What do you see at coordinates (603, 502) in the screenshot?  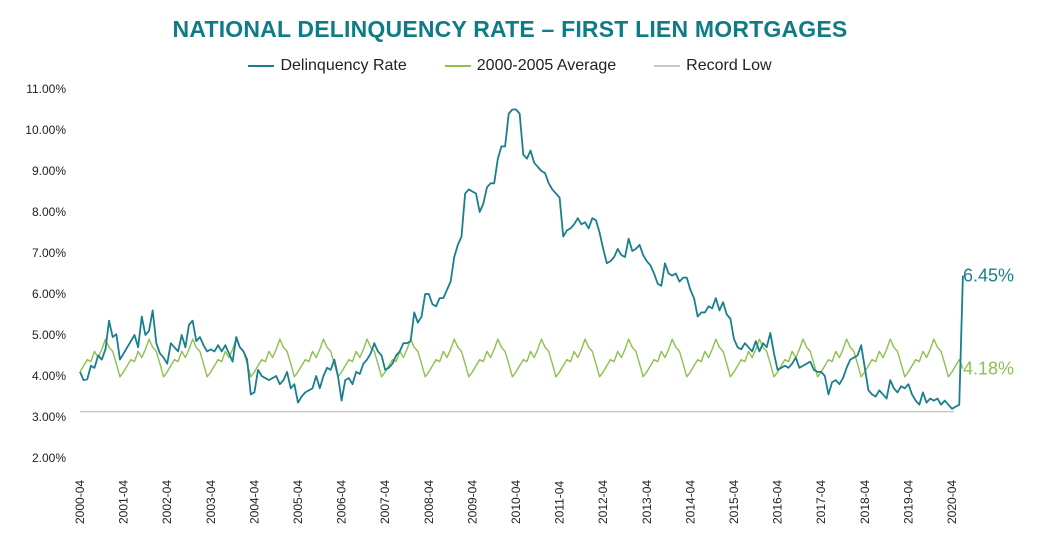 I see `x-tick-label: 2012-04` at bounding box center [603, 502].